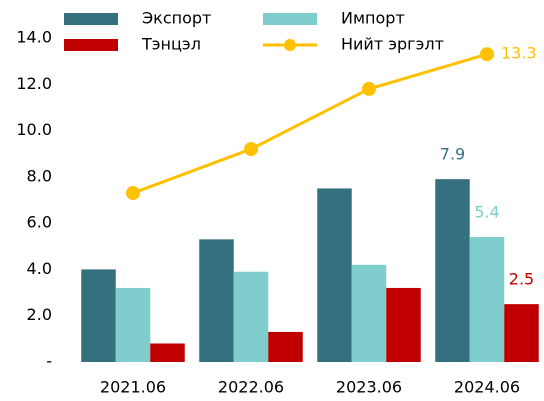  I want to click on y-tick-label: 14.0, so click(34, 37).